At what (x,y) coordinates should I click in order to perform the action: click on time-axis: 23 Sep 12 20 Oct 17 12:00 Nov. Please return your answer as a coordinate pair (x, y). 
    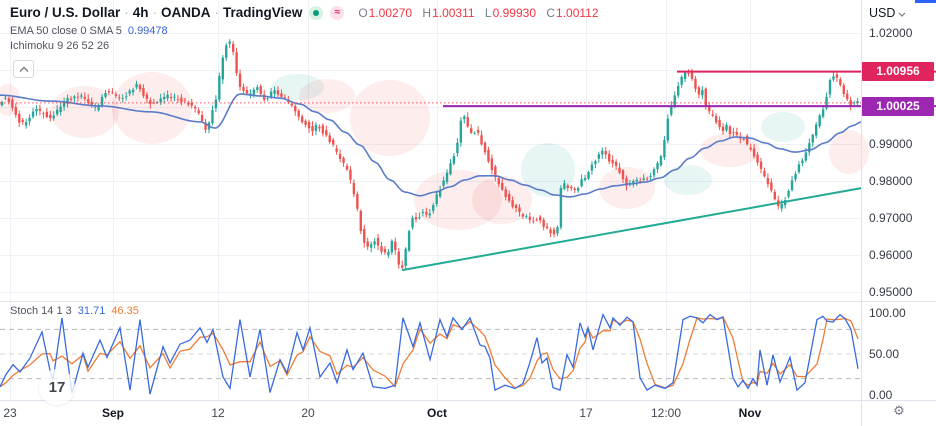
    Looking at the image, I should click on (468, 413).